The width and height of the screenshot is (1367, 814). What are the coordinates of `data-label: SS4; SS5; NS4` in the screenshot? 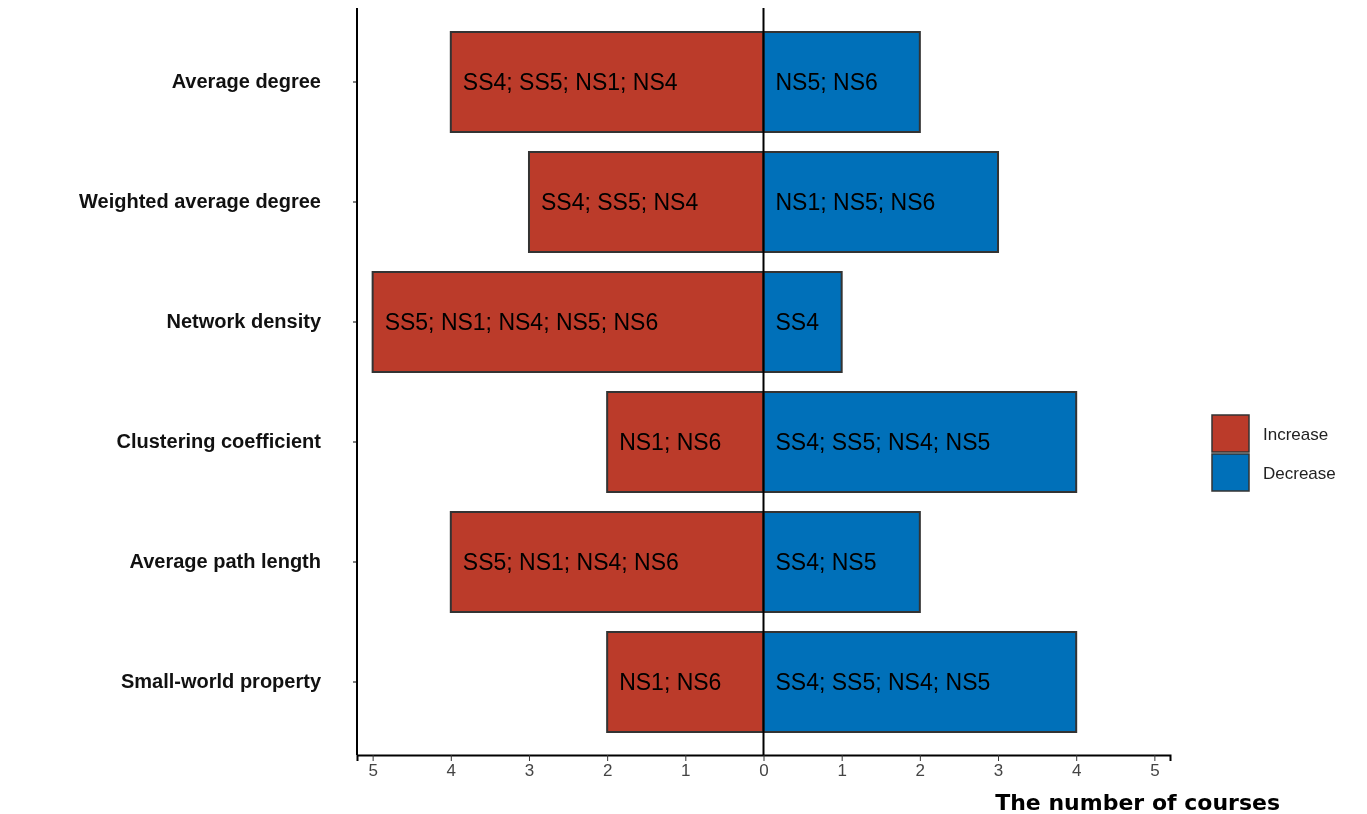 It's located at (619, 202).